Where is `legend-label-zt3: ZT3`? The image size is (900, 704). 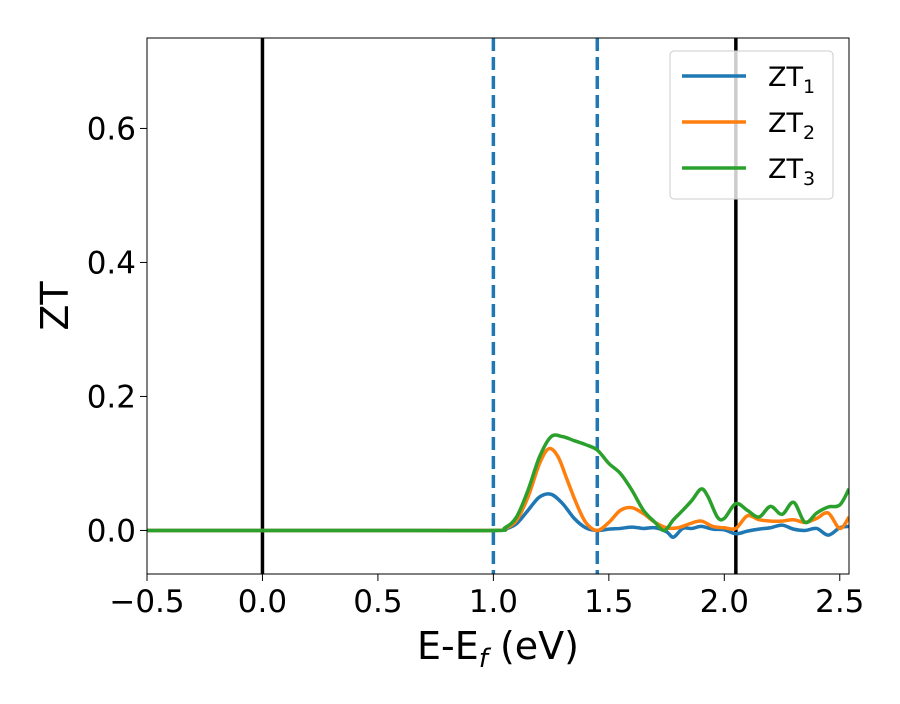
legend-label-zt3: ZT3 is located at coordinates (791, 172).